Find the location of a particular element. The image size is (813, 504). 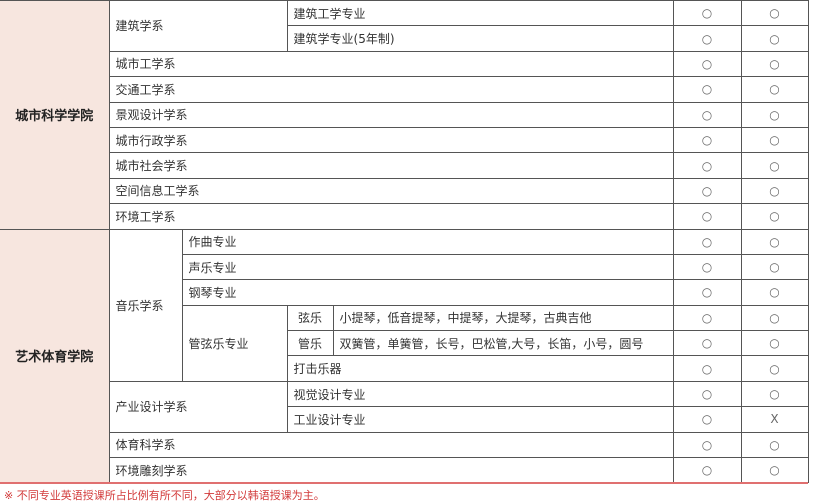

table-row: 环境工学系 ○ ○ is located at coordinates (404, 216).